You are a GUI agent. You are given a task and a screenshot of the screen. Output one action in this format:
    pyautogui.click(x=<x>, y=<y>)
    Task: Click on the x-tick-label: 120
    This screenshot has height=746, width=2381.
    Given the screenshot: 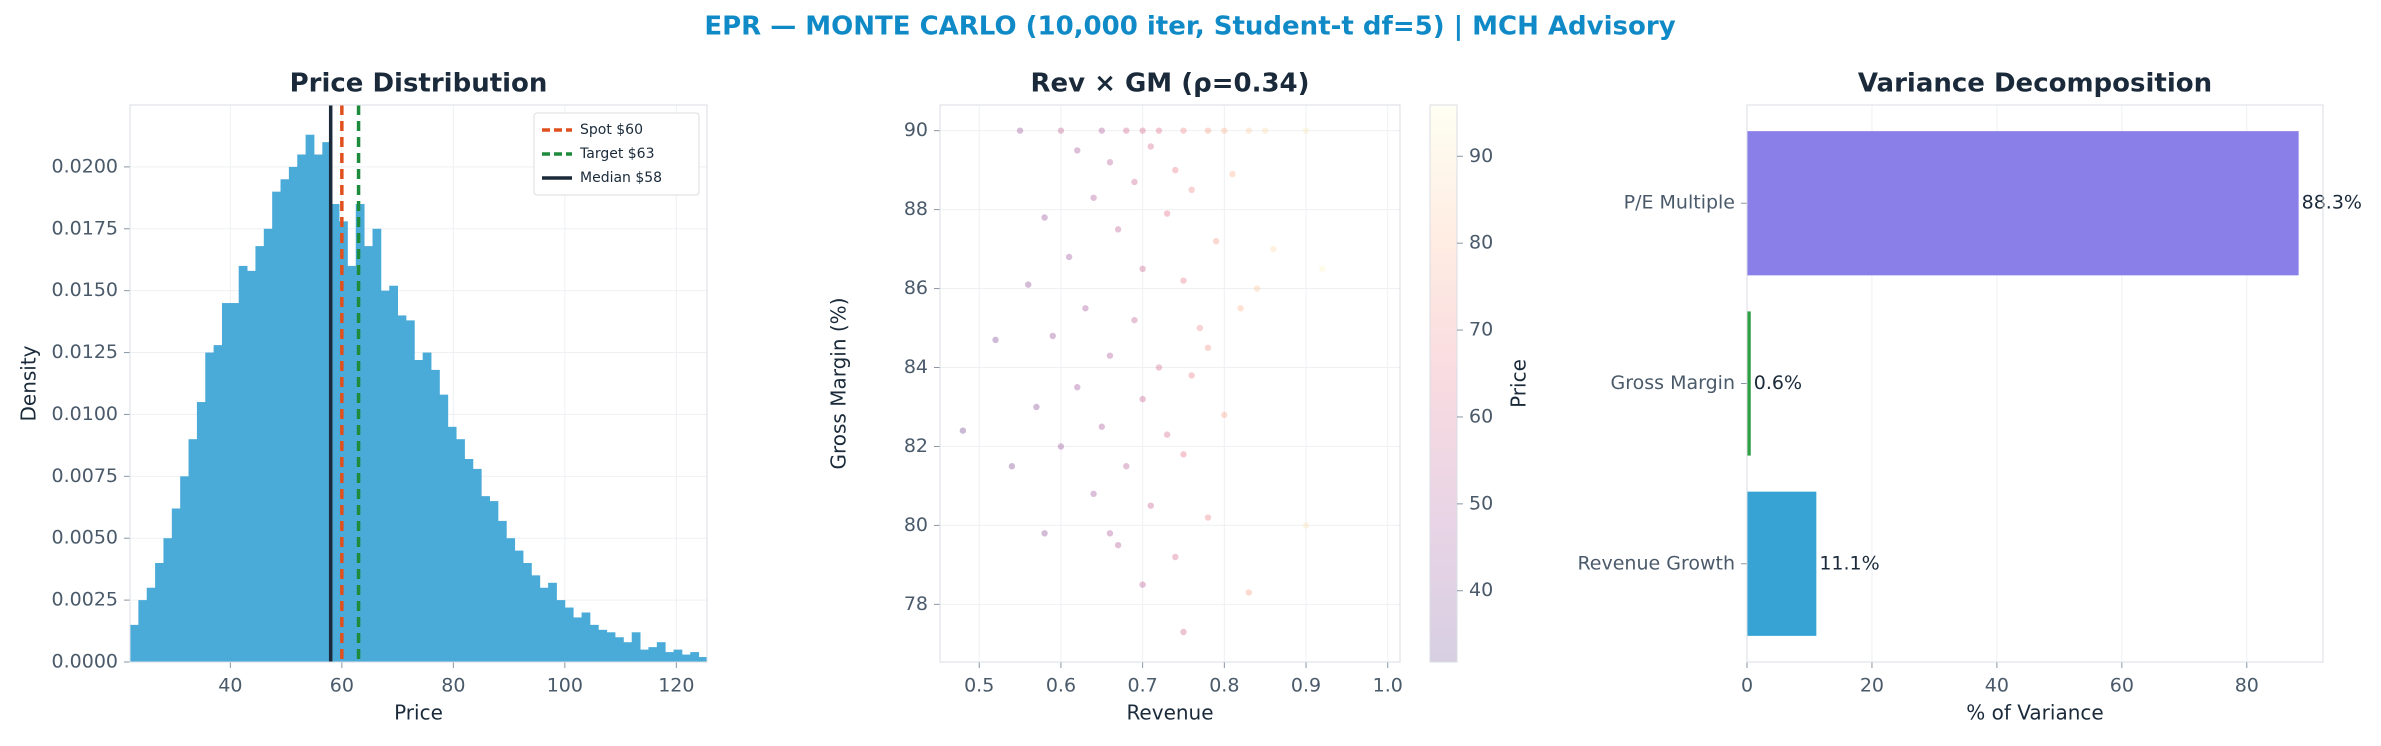 What is the action you would take?
    pyautogui.click(x=676, y=686)
    